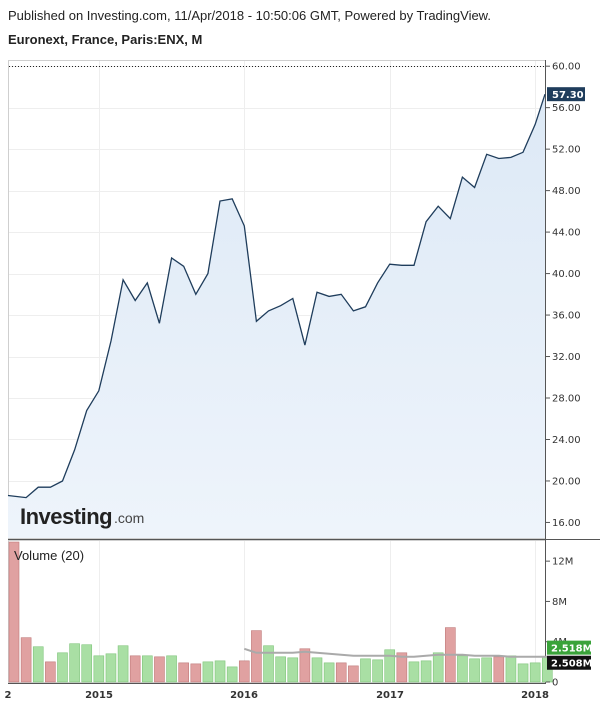 This screenshot has height=708, width=600. I want to click on last-price-badge, so click(566, 94).